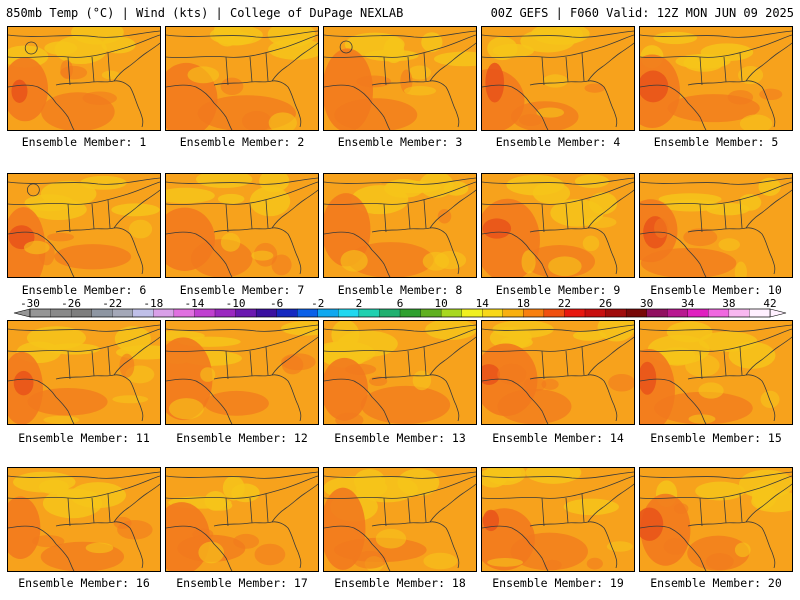  What do you see at coordinates (84, 142) in the screenshot?
I see `ensemble-member-label: Ensemble Member: 1` at bounding box center [84, 142].